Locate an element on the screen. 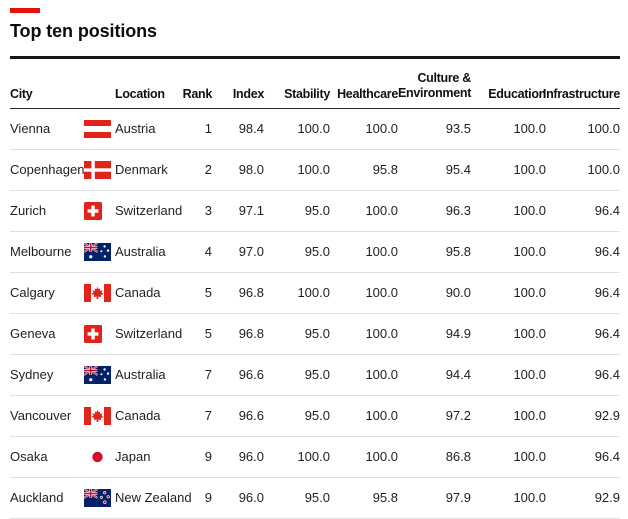 This screenshot has height=519, width=628. rank-cell: 2 is located at coordinates (209, 170).